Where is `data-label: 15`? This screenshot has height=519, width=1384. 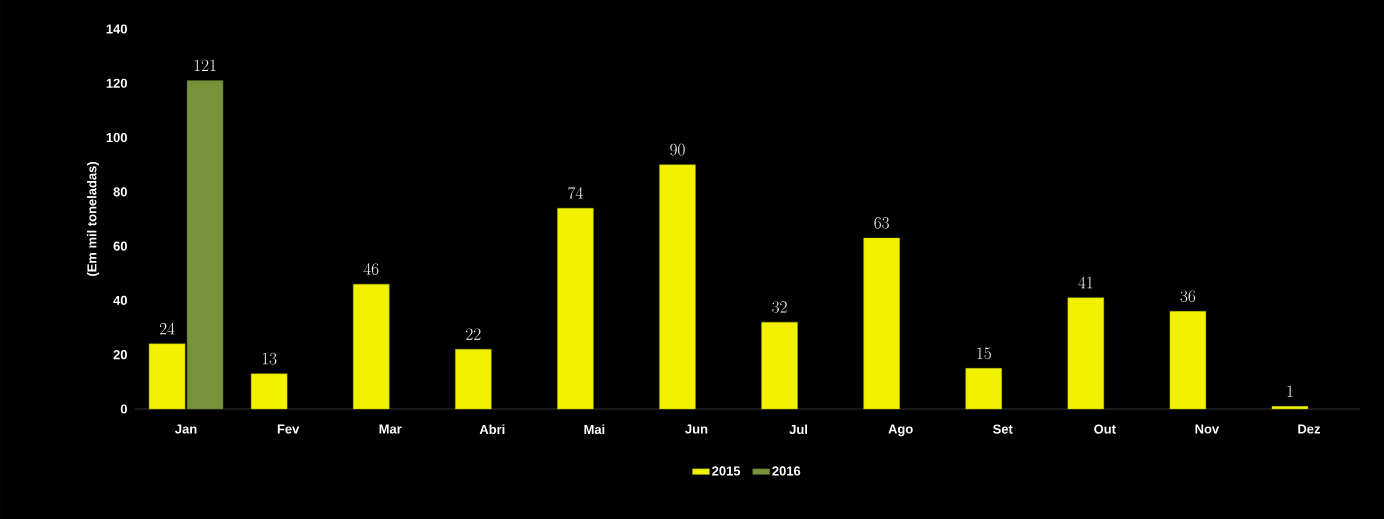 data-label: 15 is located at coordinates (984, 353).